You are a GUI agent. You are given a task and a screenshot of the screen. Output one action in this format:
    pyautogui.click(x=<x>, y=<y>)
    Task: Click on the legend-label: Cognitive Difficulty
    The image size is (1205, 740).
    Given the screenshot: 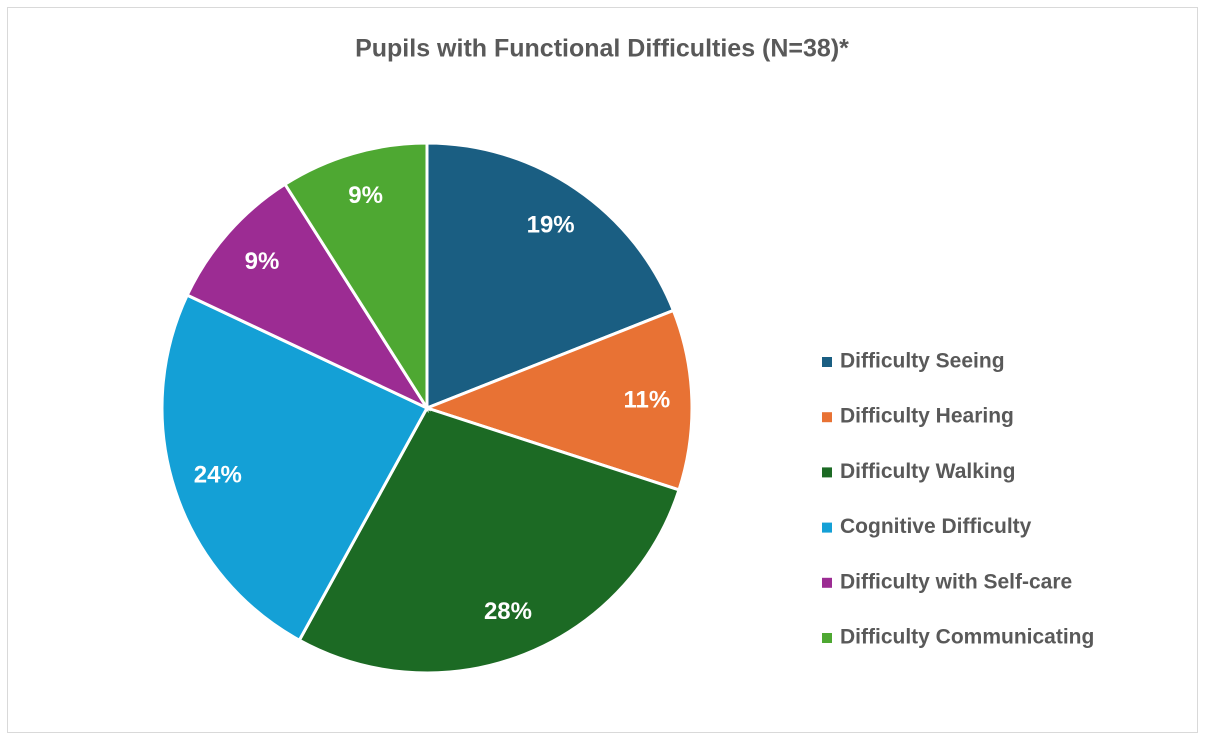 What is the action you would take?
    pyautogui.click(x=936, y=526)
    